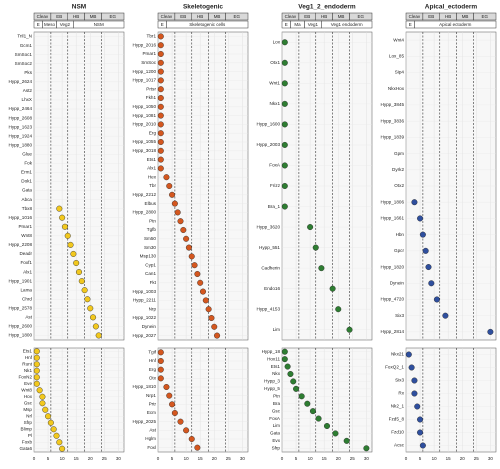 The image size is (500, 469). Describe the element at coordinates (347, 24) in the screenshot. I see `lineage-box` at that location.